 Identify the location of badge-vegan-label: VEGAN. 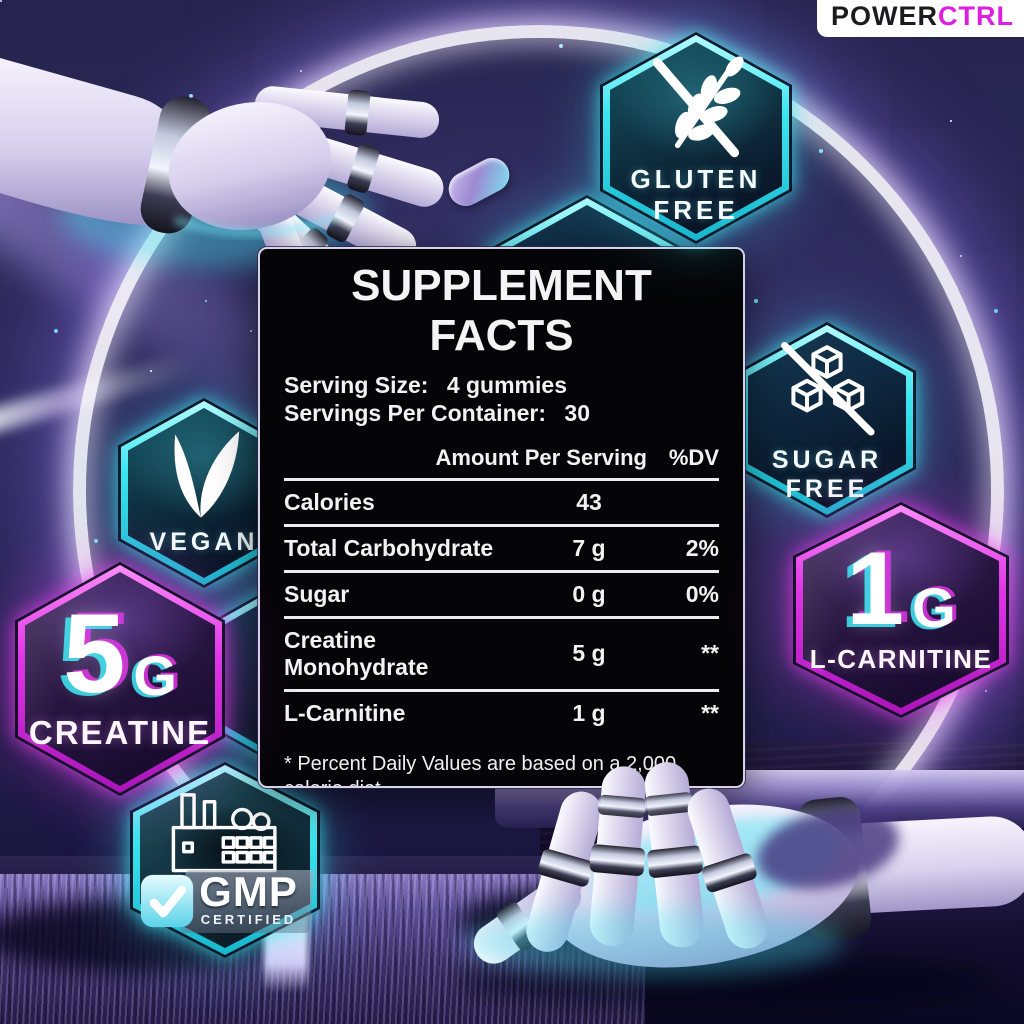
(204, 542).